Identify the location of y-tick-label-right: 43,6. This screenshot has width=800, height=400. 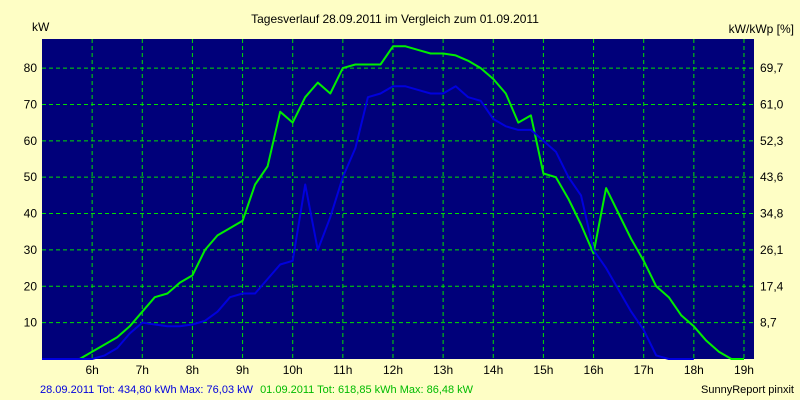
(772, 177).